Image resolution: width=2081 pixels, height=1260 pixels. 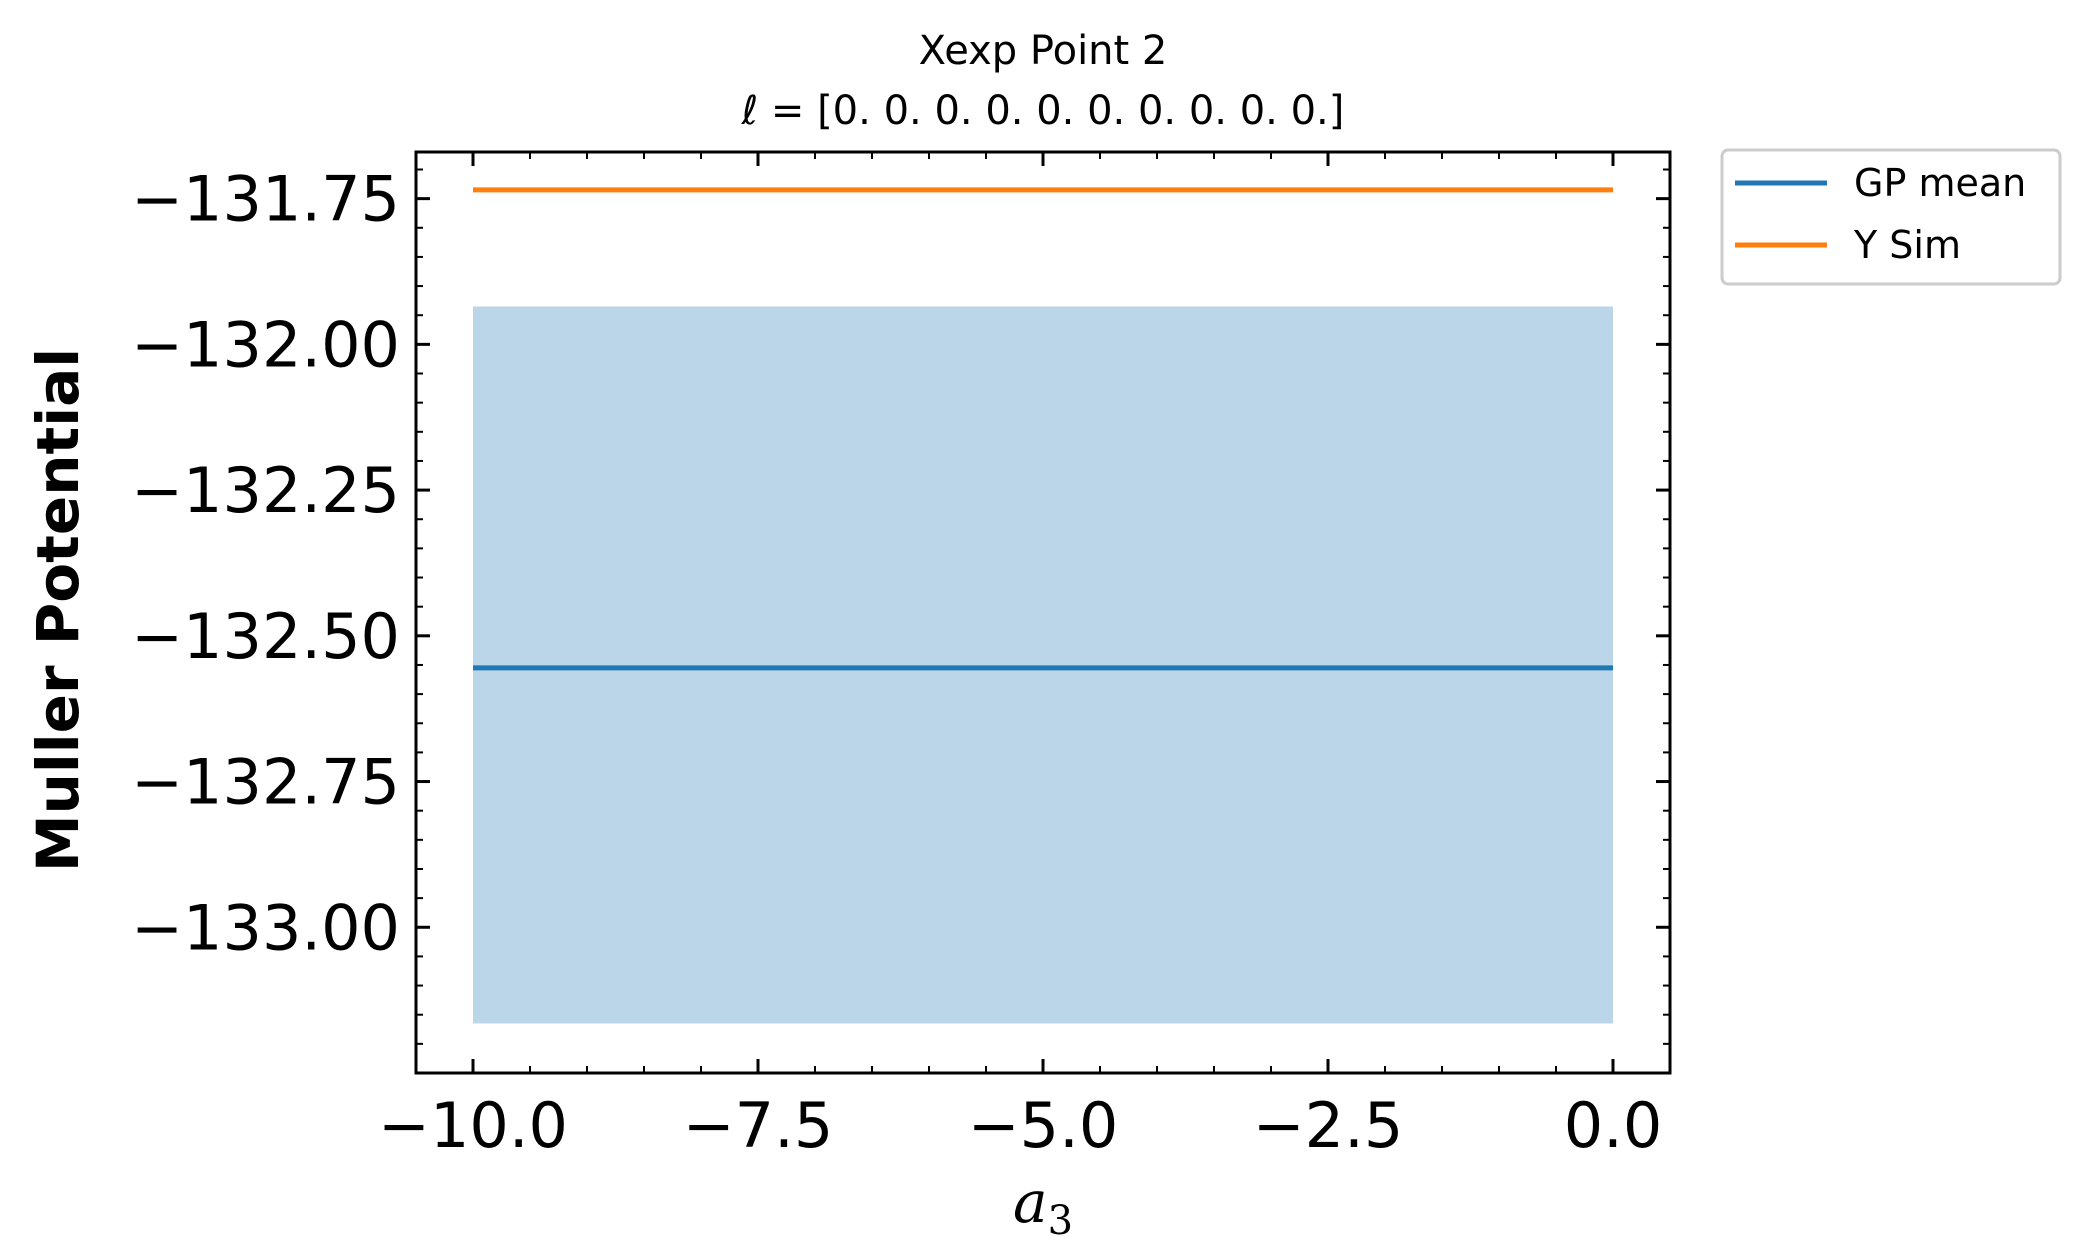 What do you see at coordinates (1043, 111) in the screenshot?
I see `chart-subtitle: ℓ = [0. 0. 0. 0. 0. 0. 0. 0. 0. 0.]` at bounding box center [1043, 111].